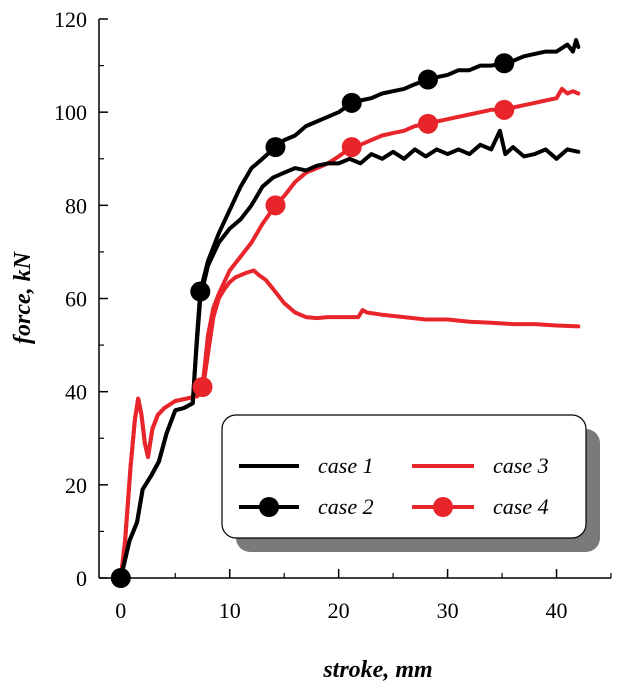 This screenshot has height=686, width=640. I want to click on legend-box, so click(404, 476).